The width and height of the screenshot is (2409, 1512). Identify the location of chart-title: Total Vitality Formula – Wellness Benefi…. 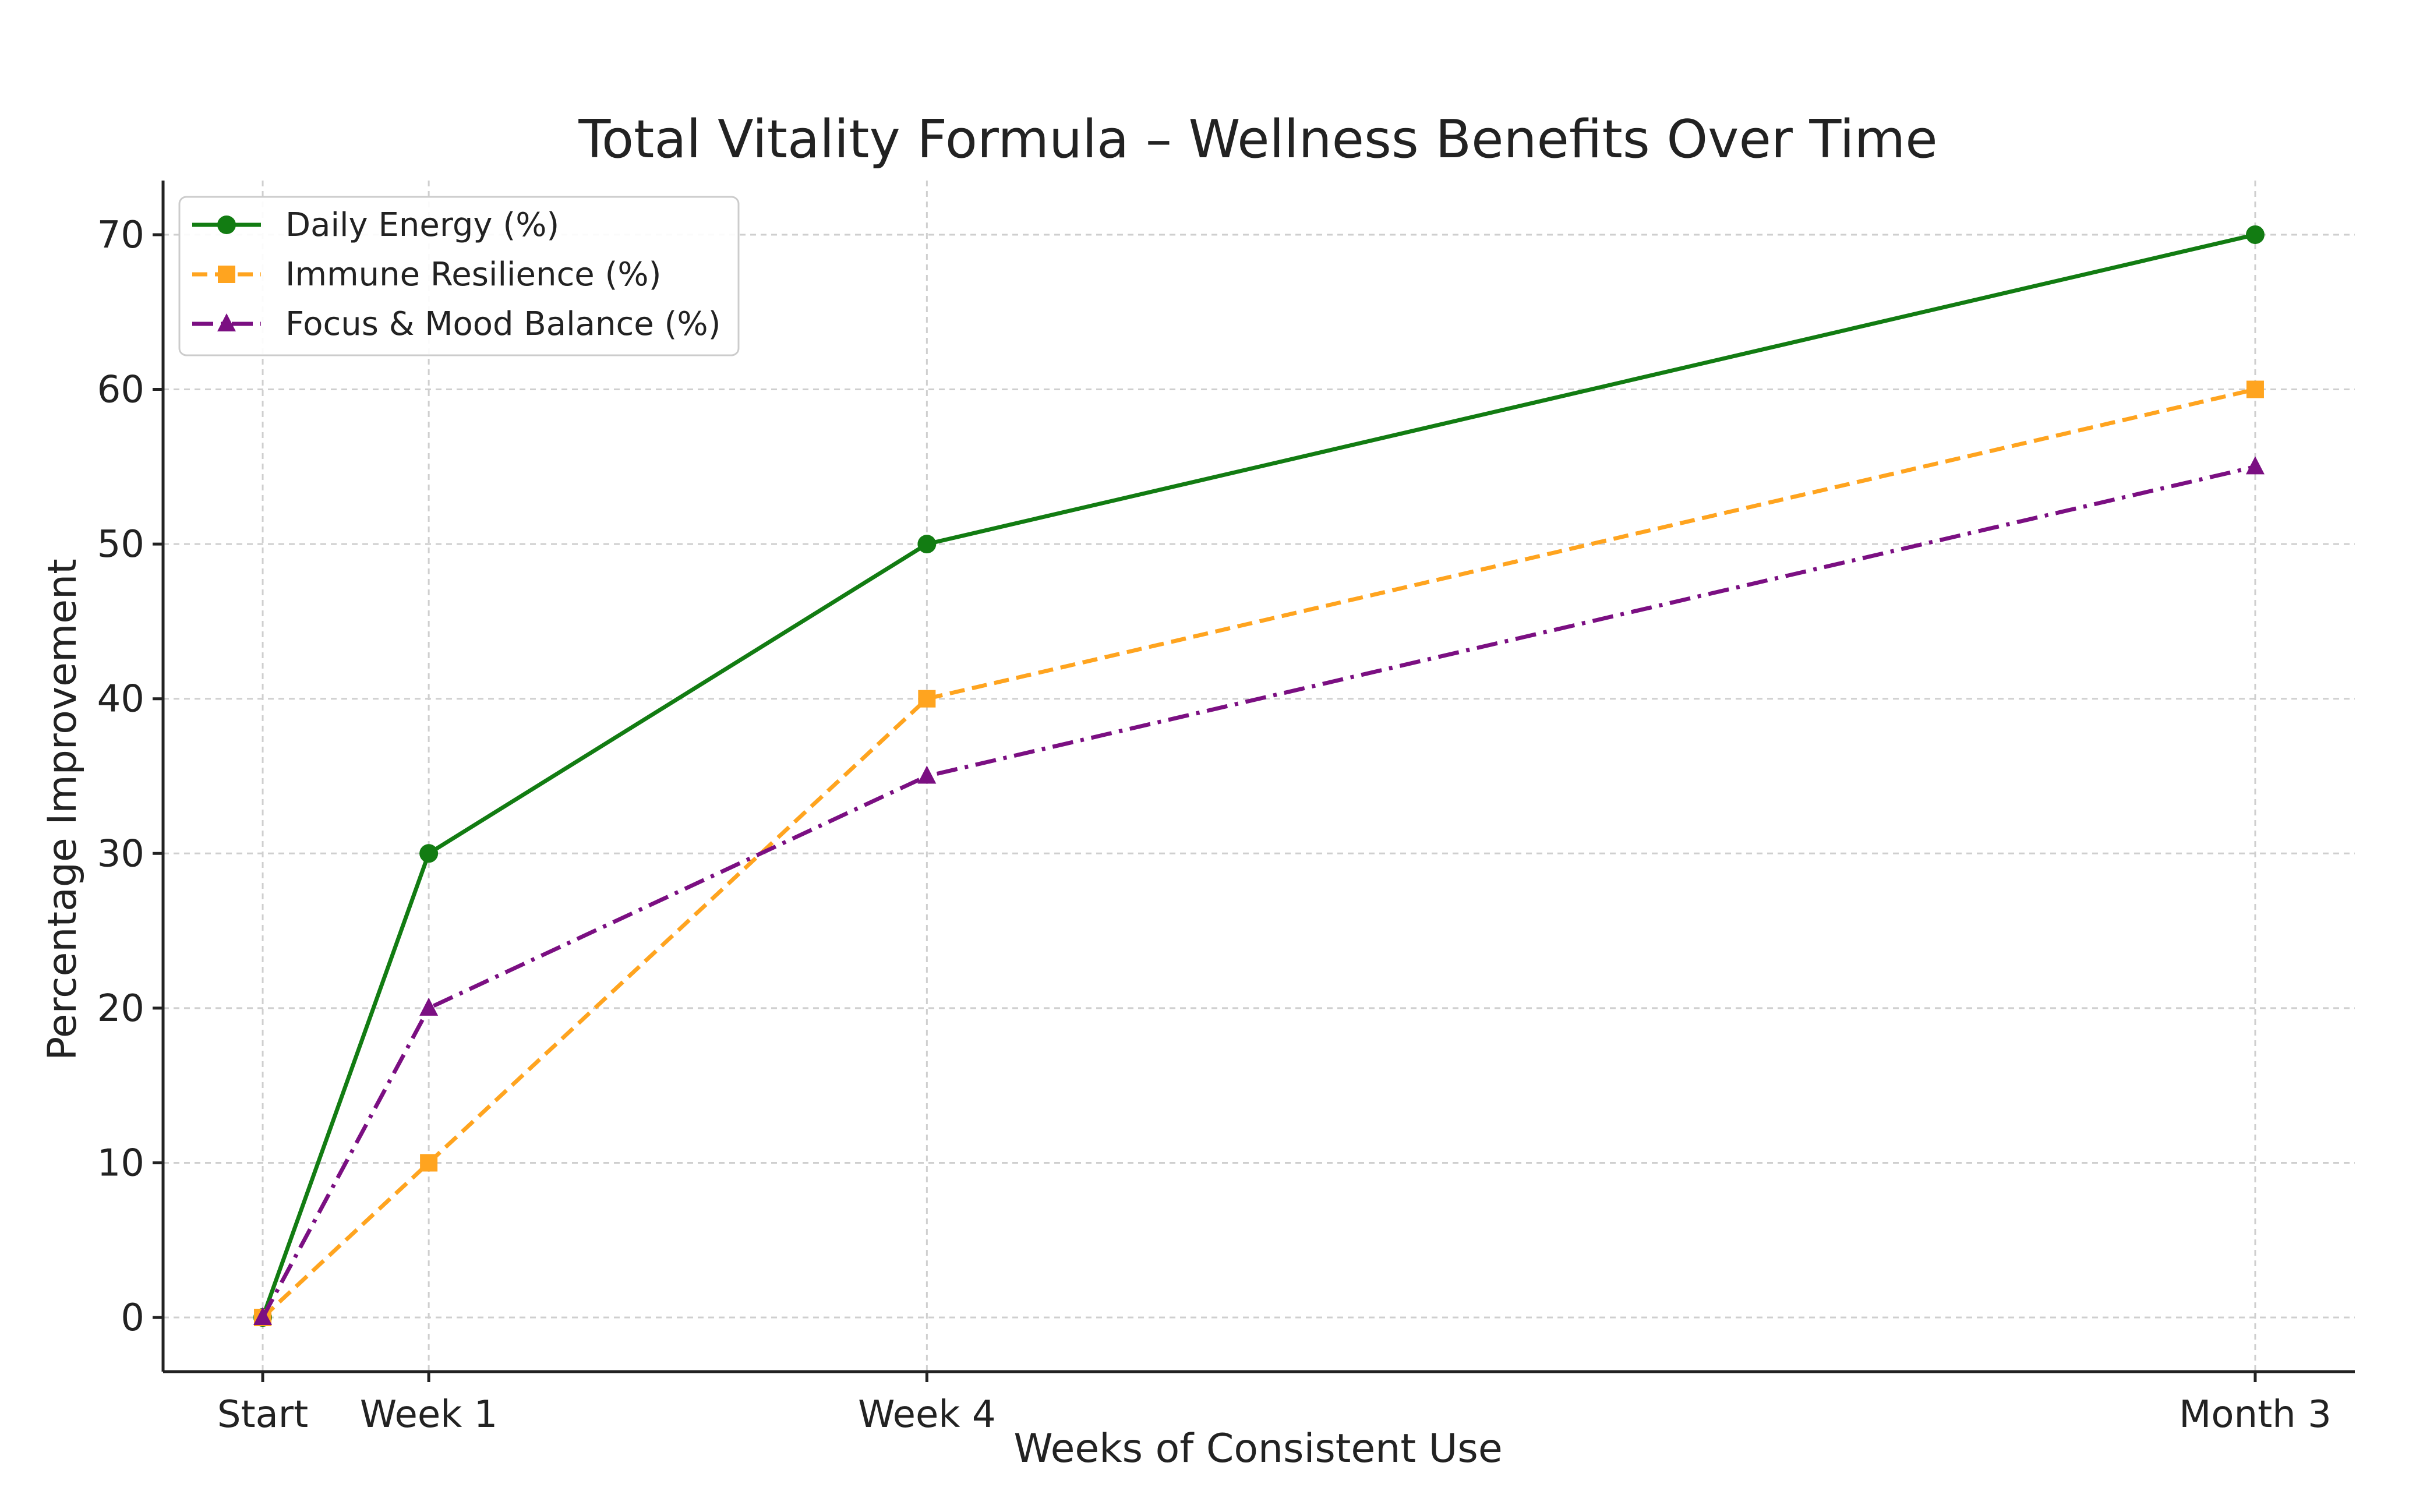
(1258, 139).